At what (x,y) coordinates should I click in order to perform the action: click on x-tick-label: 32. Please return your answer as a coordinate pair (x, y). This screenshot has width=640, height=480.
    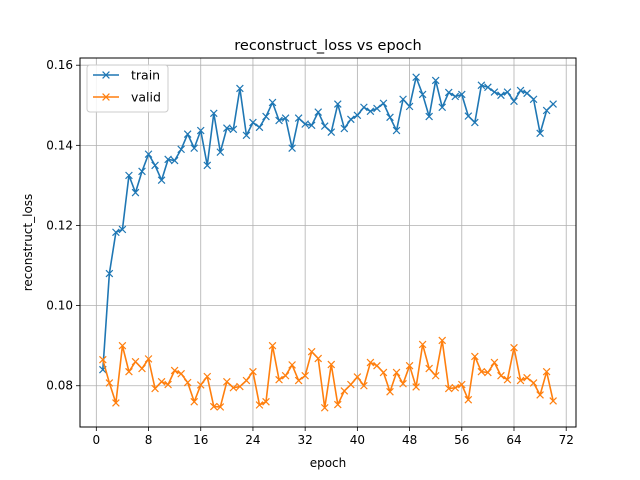
    Looking at the image, I should click on (305, 440).